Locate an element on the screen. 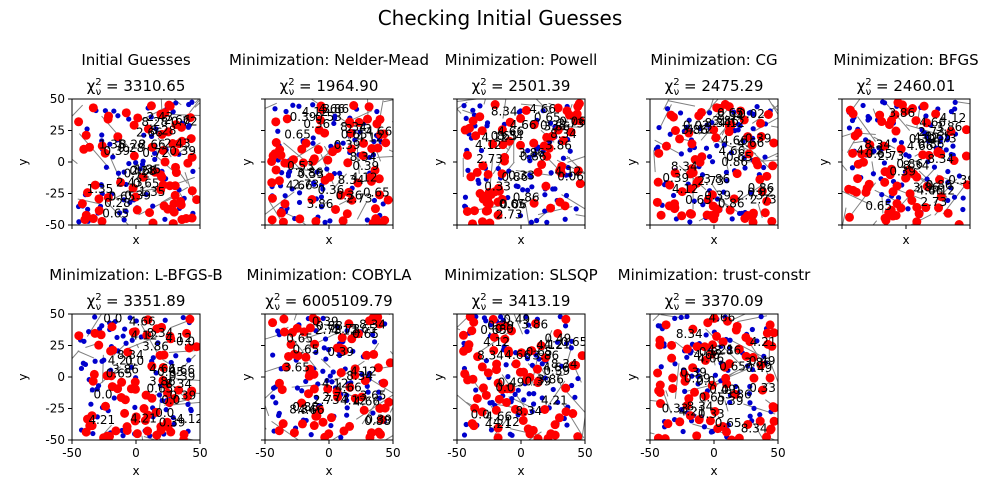  x-tick-label: -50 is located at coordinates (265, 453).